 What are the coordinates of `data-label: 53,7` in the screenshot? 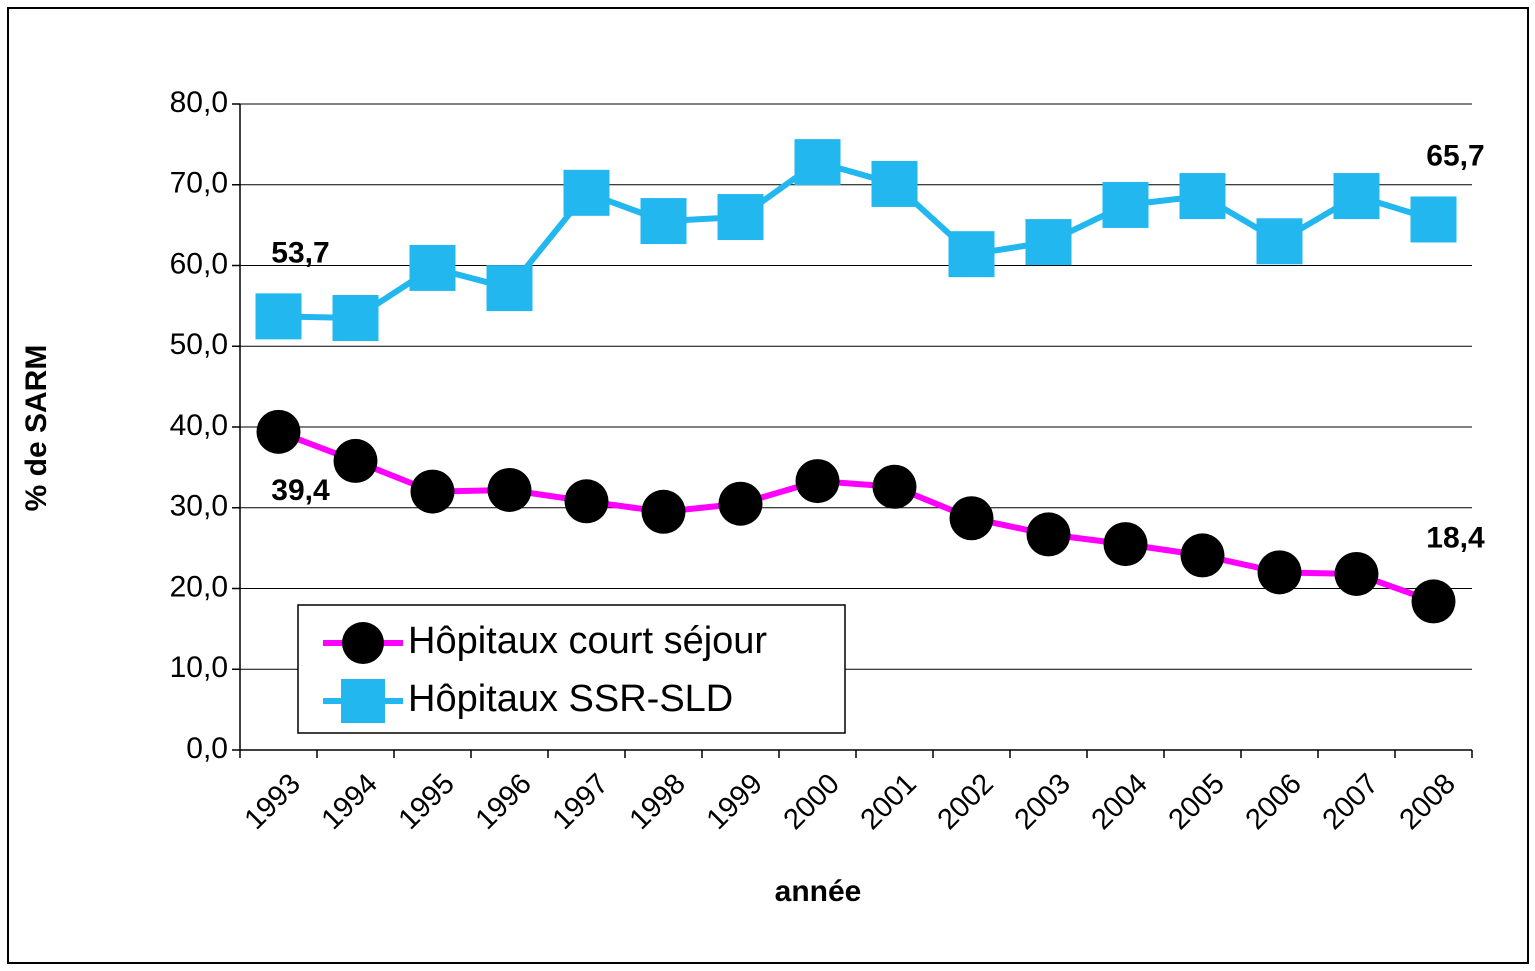 It's located at (300, 252).